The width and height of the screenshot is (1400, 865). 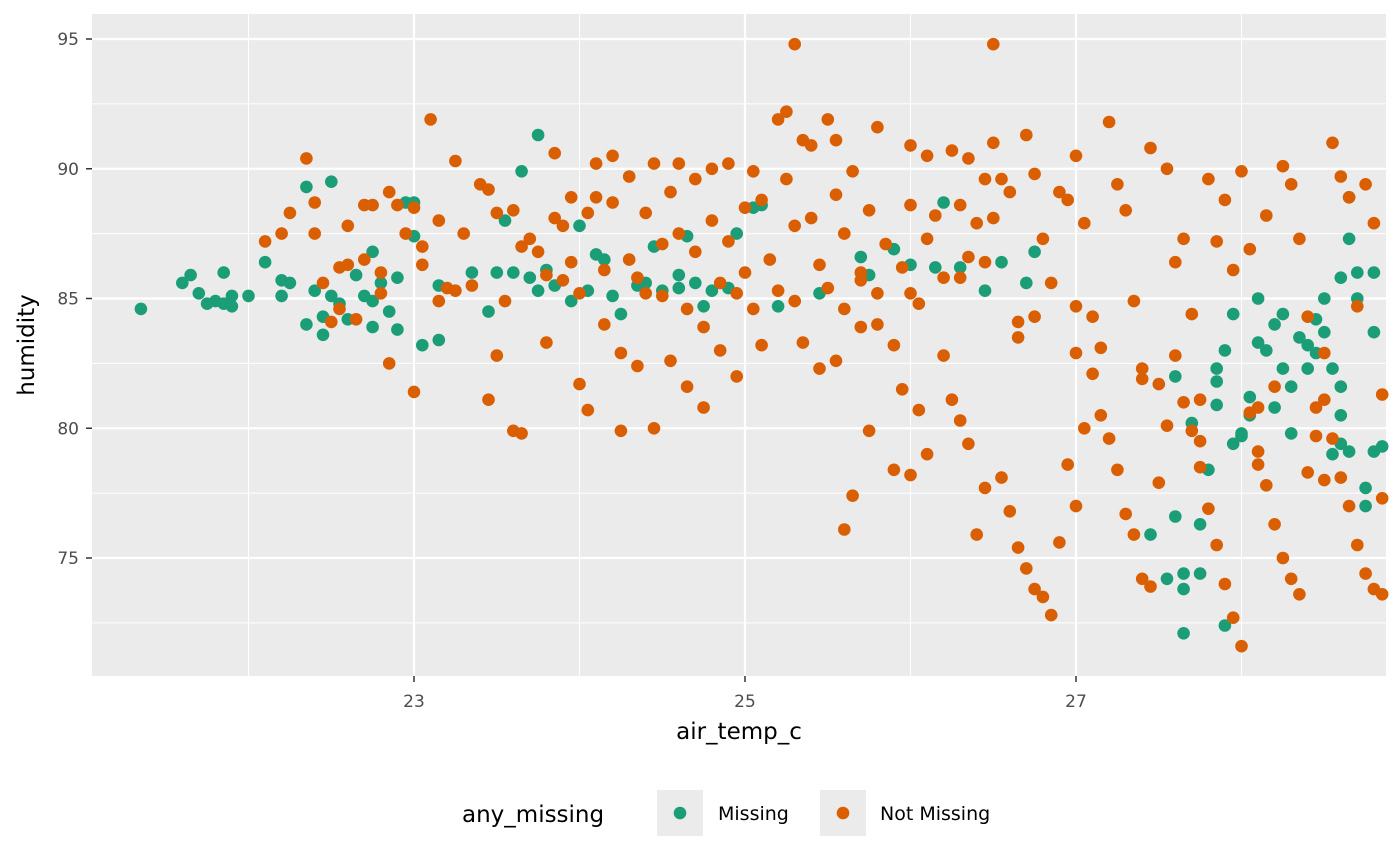 What do you see at coordinates (680, 813) in the screenshot?
I see `legend-marker-missing` at bounding box center [680, 813].